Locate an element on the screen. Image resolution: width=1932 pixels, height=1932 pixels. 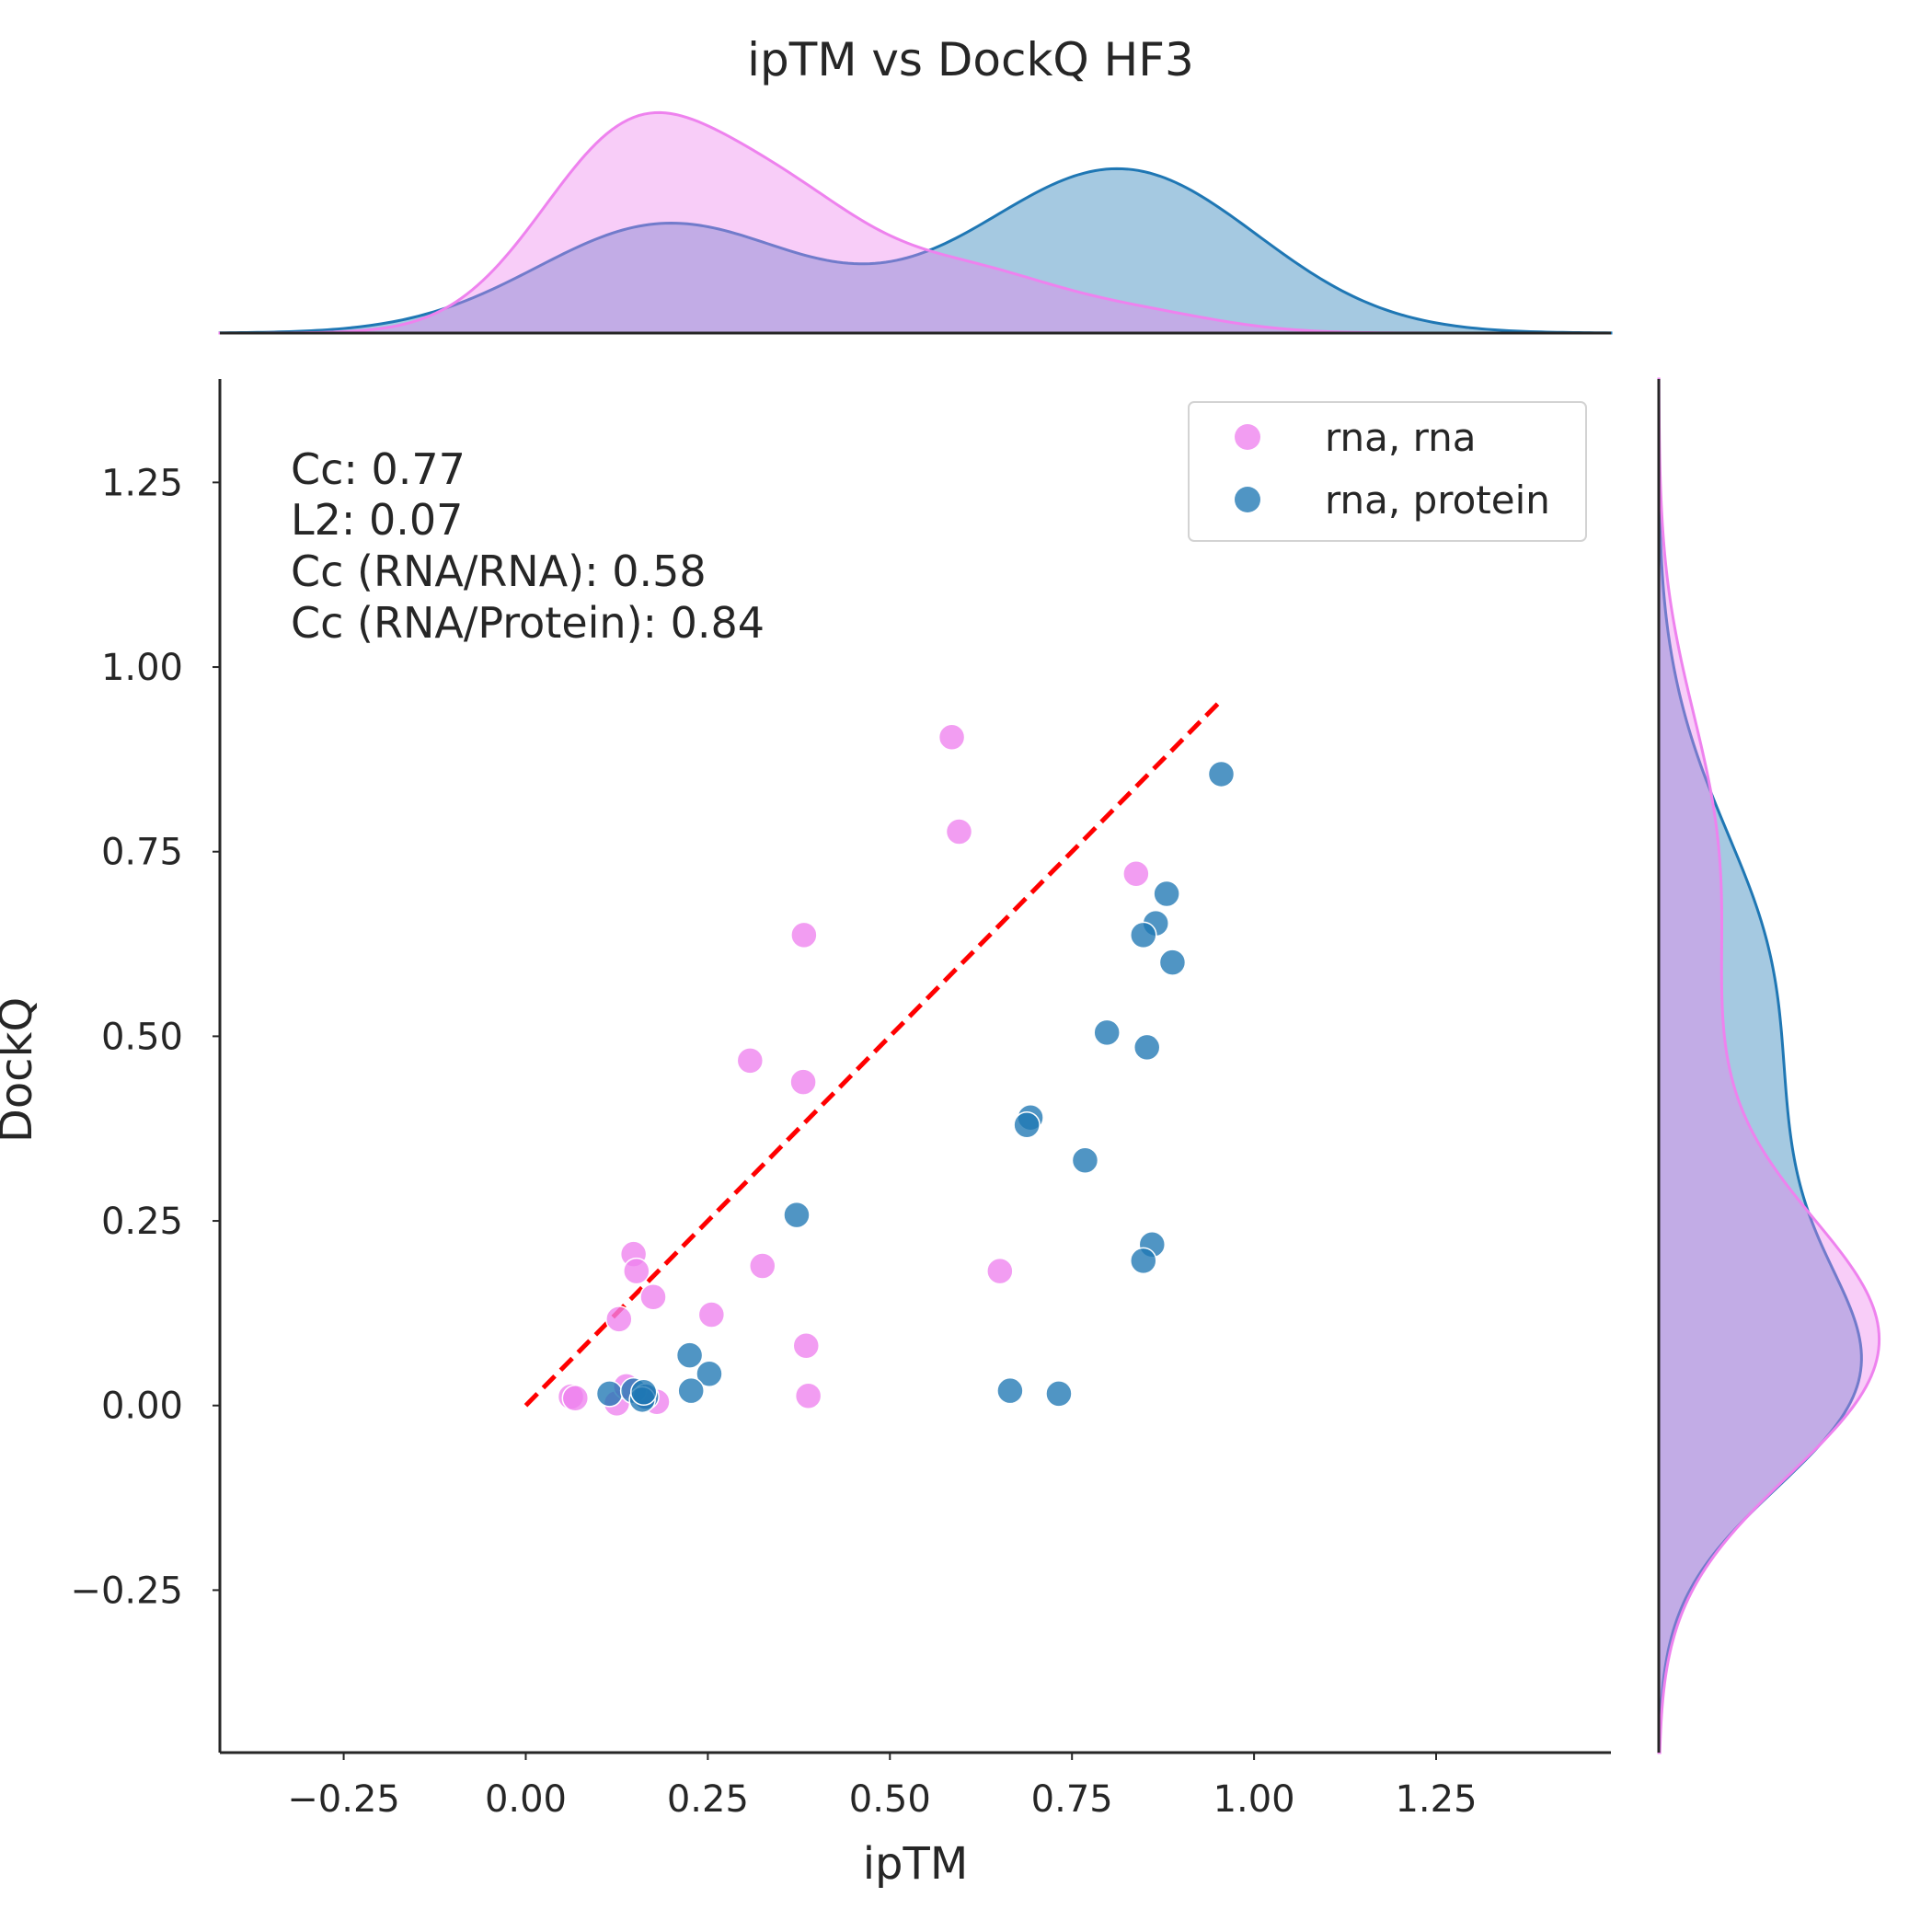
reference-diagonal-line is located at coordinates (871, 1055).